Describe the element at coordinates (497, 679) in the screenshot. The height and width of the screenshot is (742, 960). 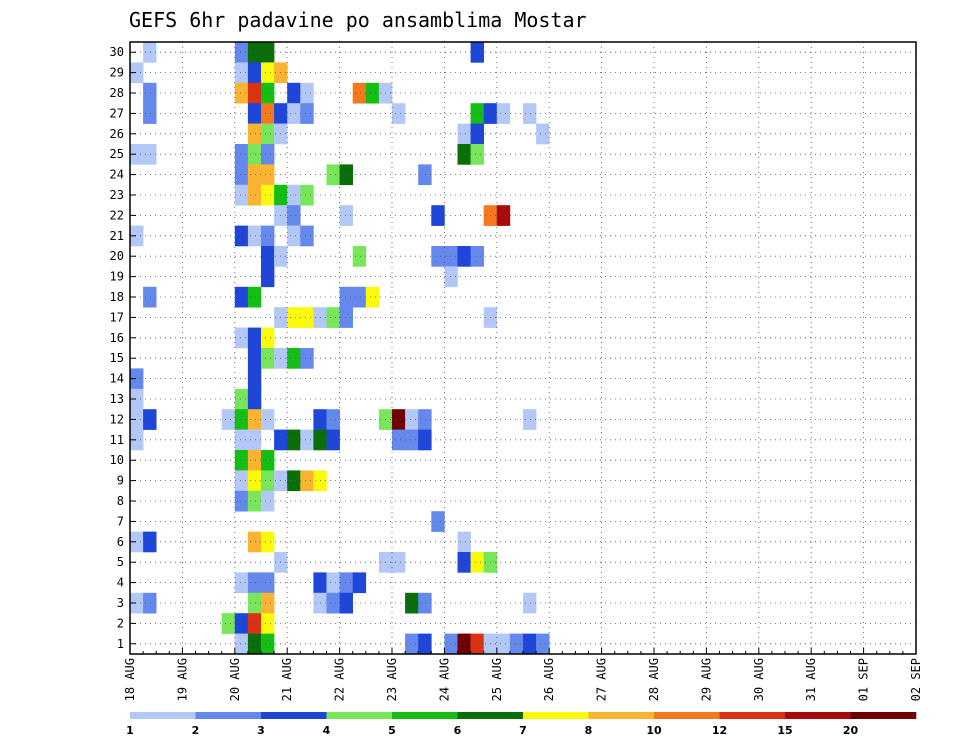
I see `x-tick-label: 25 AUG` at that location.